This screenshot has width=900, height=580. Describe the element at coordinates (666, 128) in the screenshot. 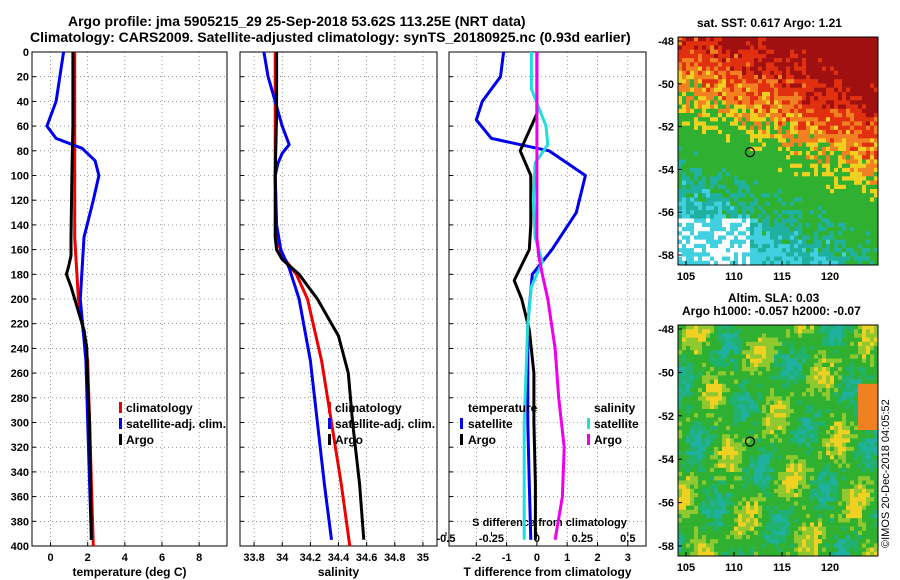

I see `lat-tick-label: -52` at that location.